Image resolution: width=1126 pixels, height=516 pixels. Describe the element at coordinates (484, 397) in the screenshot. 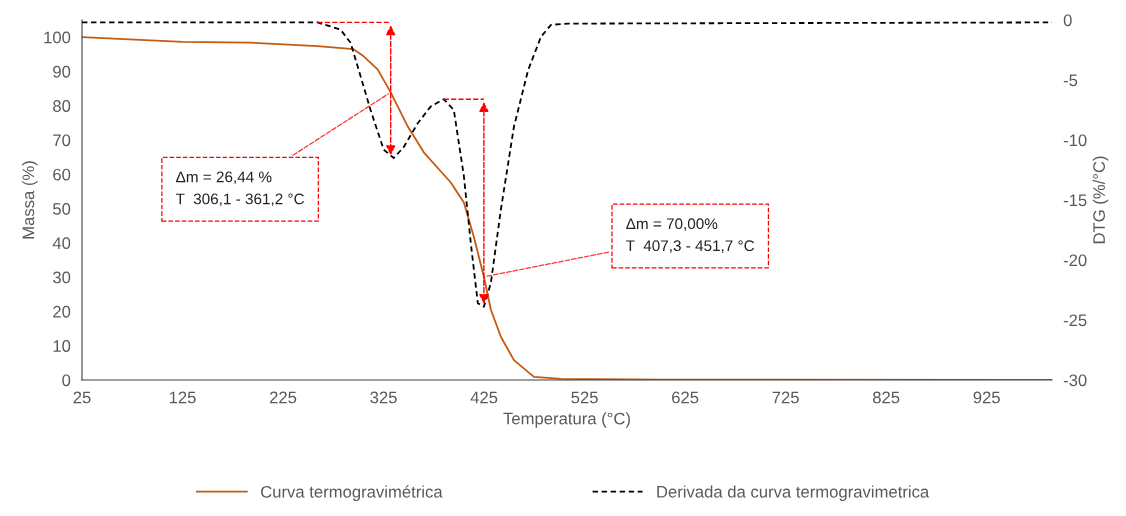

I see `x-tick-label: 425` at that location.